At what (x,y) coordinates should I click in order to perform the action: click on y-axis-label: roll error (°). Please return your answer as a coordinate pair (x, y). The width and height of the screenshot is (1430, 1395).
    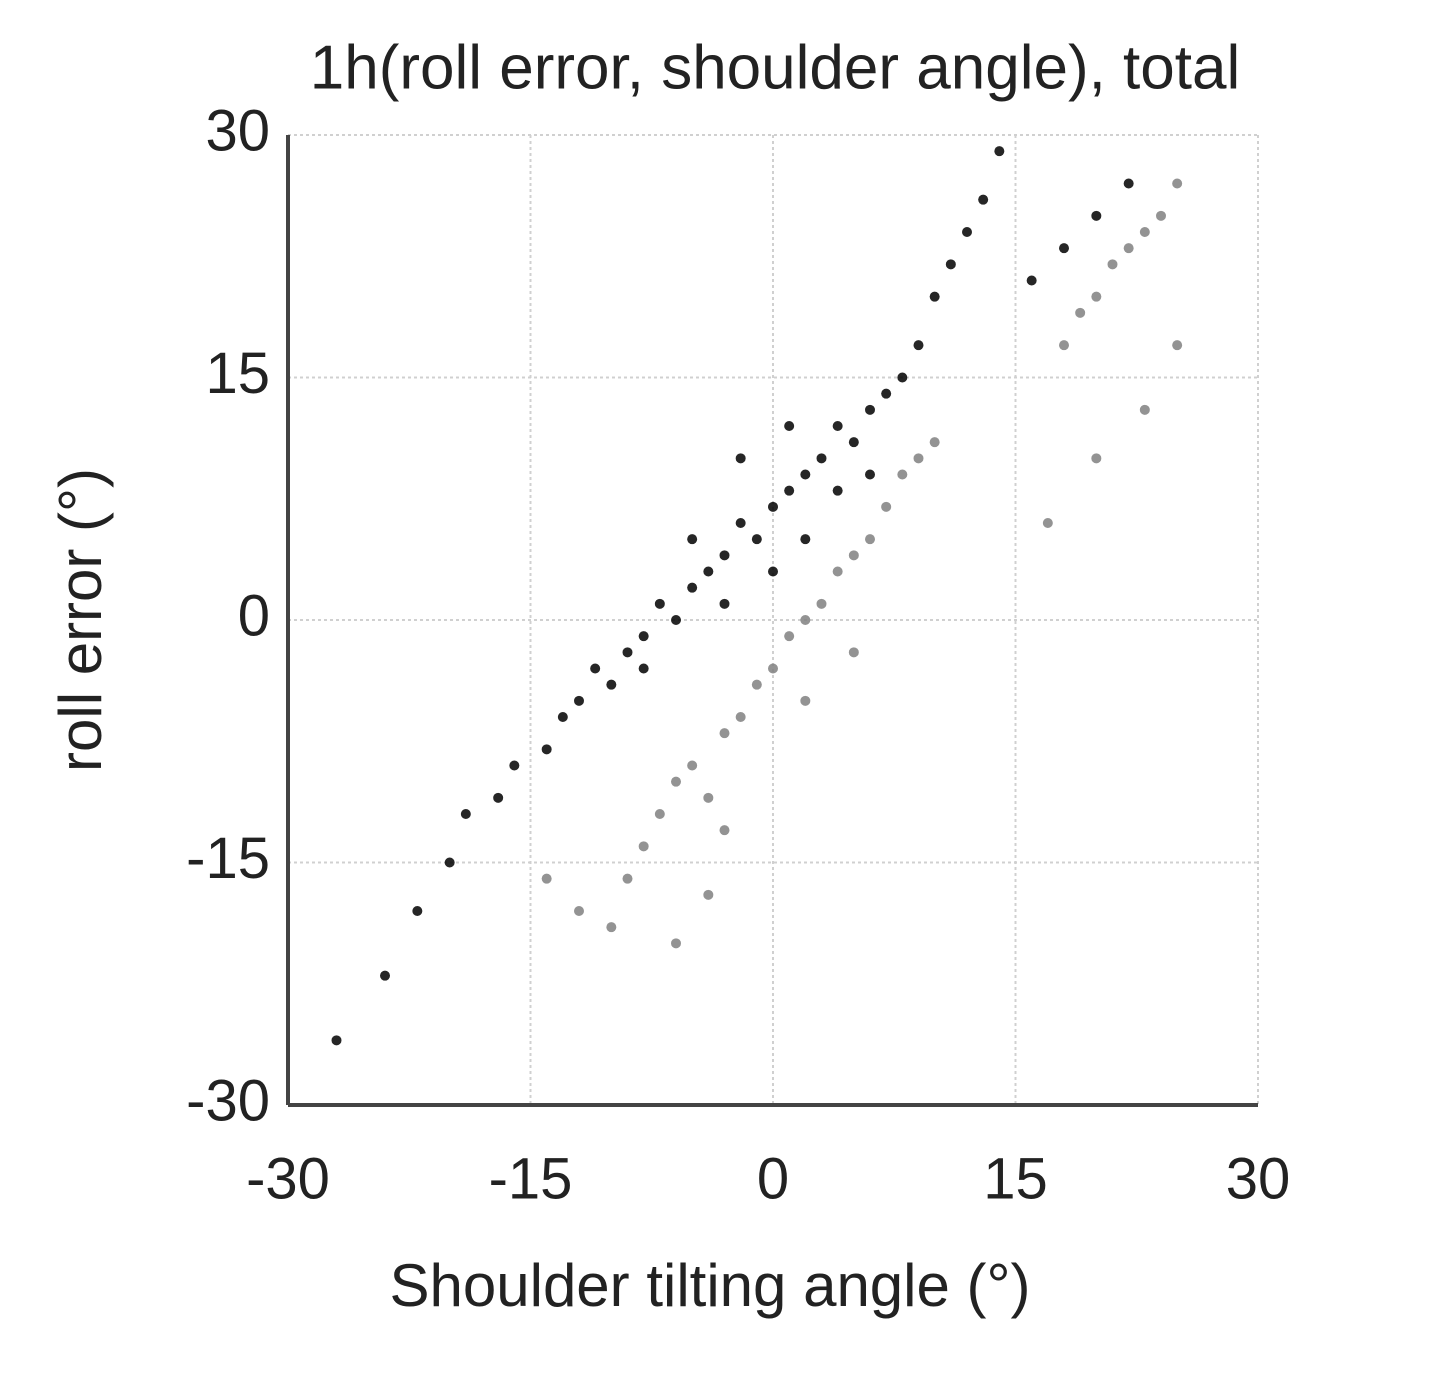
    Looking at the image, I should click on (80, 620).